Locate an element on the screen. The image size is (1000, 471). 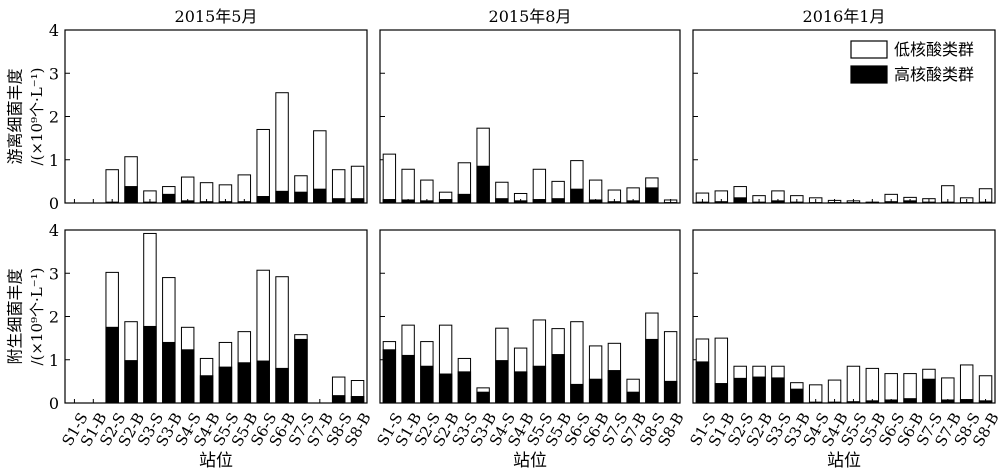
legend-label: 高核酸类群 is located at coordinates (934, 74).